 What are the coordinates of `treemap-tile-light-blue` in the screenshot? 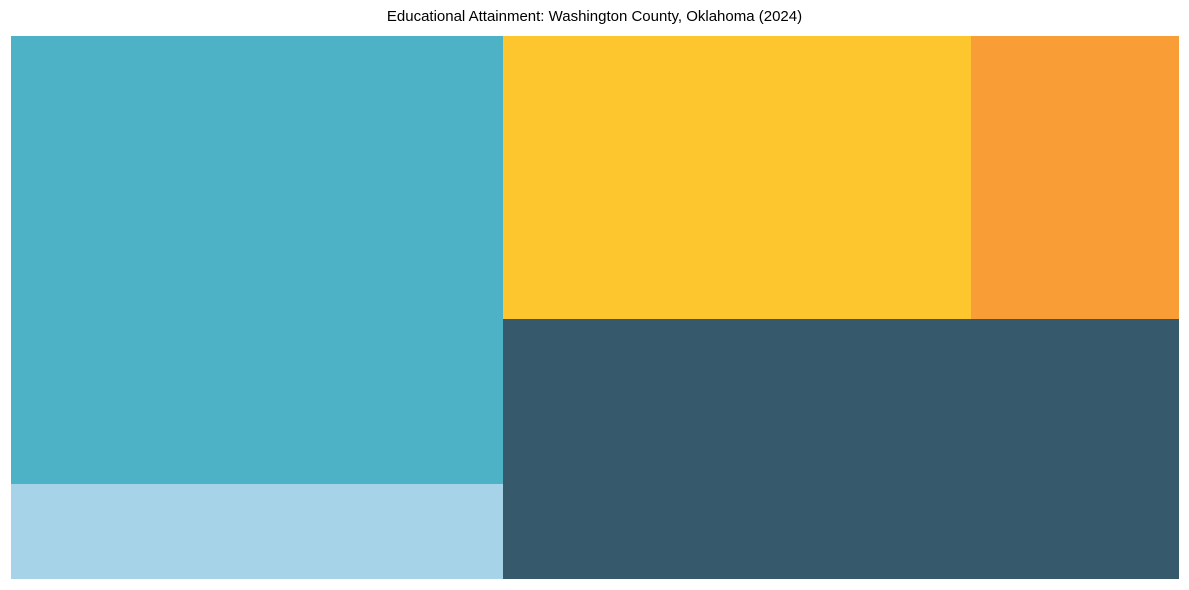 It's located at (257, 531).